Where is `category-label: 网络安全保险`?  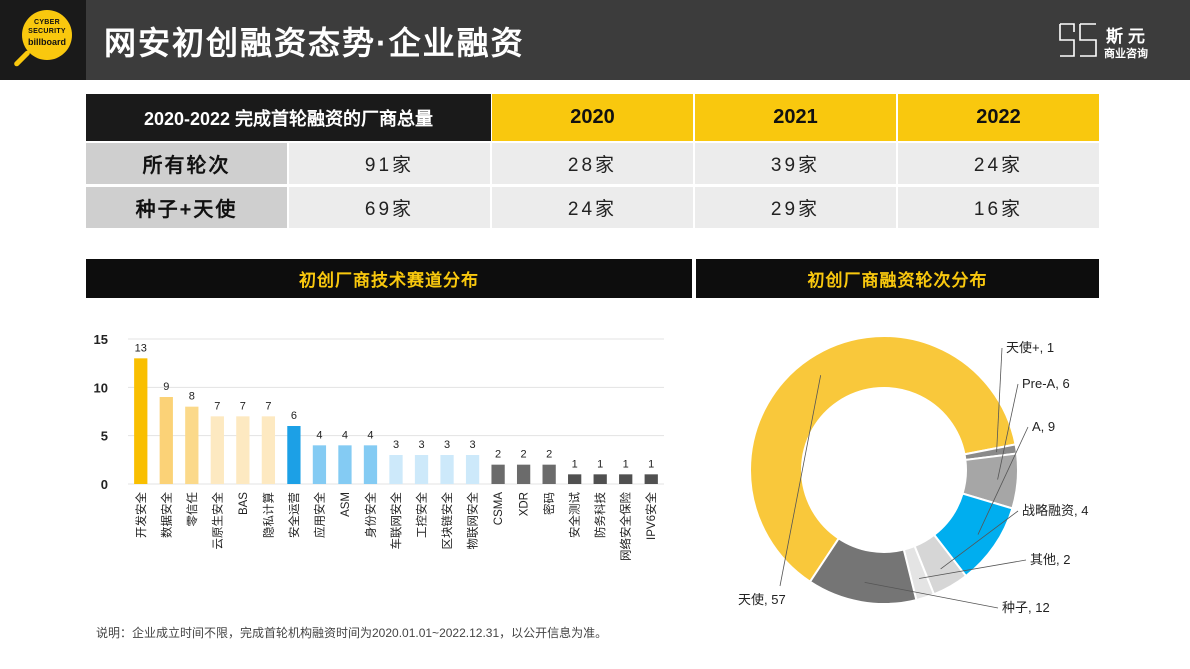 category-label: 网络安全保险 is located at coordinates (626, 526).